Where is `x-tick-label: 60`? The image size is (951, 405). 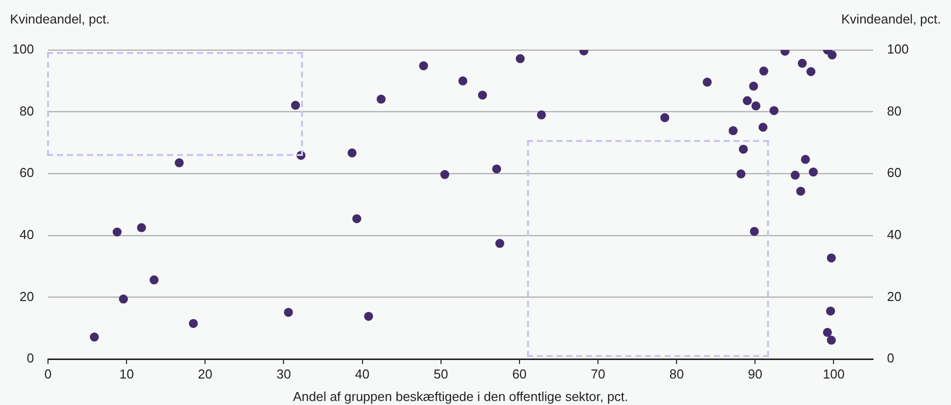 x-tick-label: 60 is located at coordinates (519, 374).